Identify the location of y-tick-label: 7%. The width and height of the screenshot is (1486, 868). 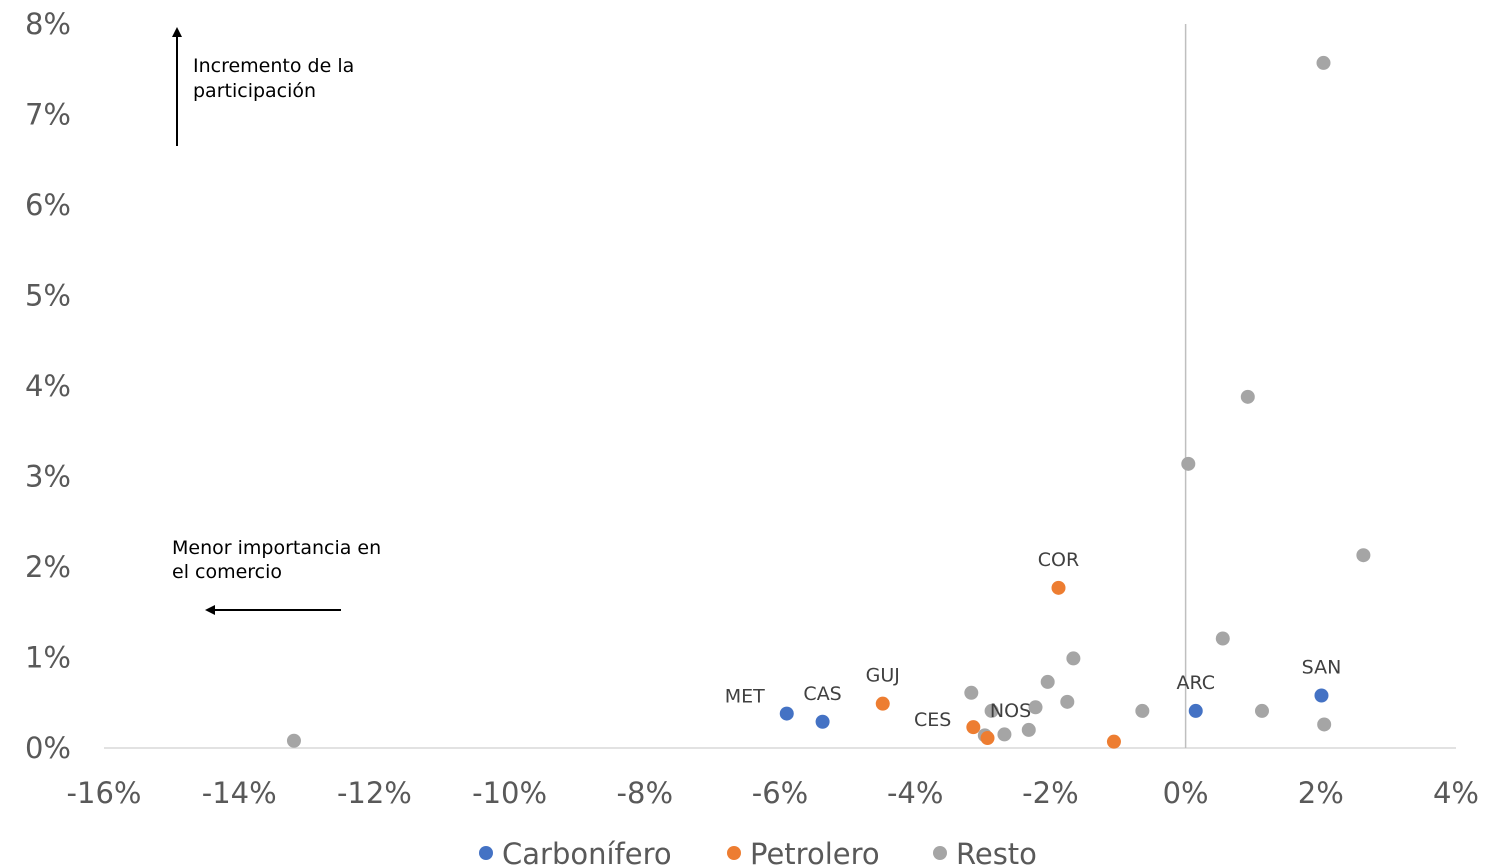
(48, 115).